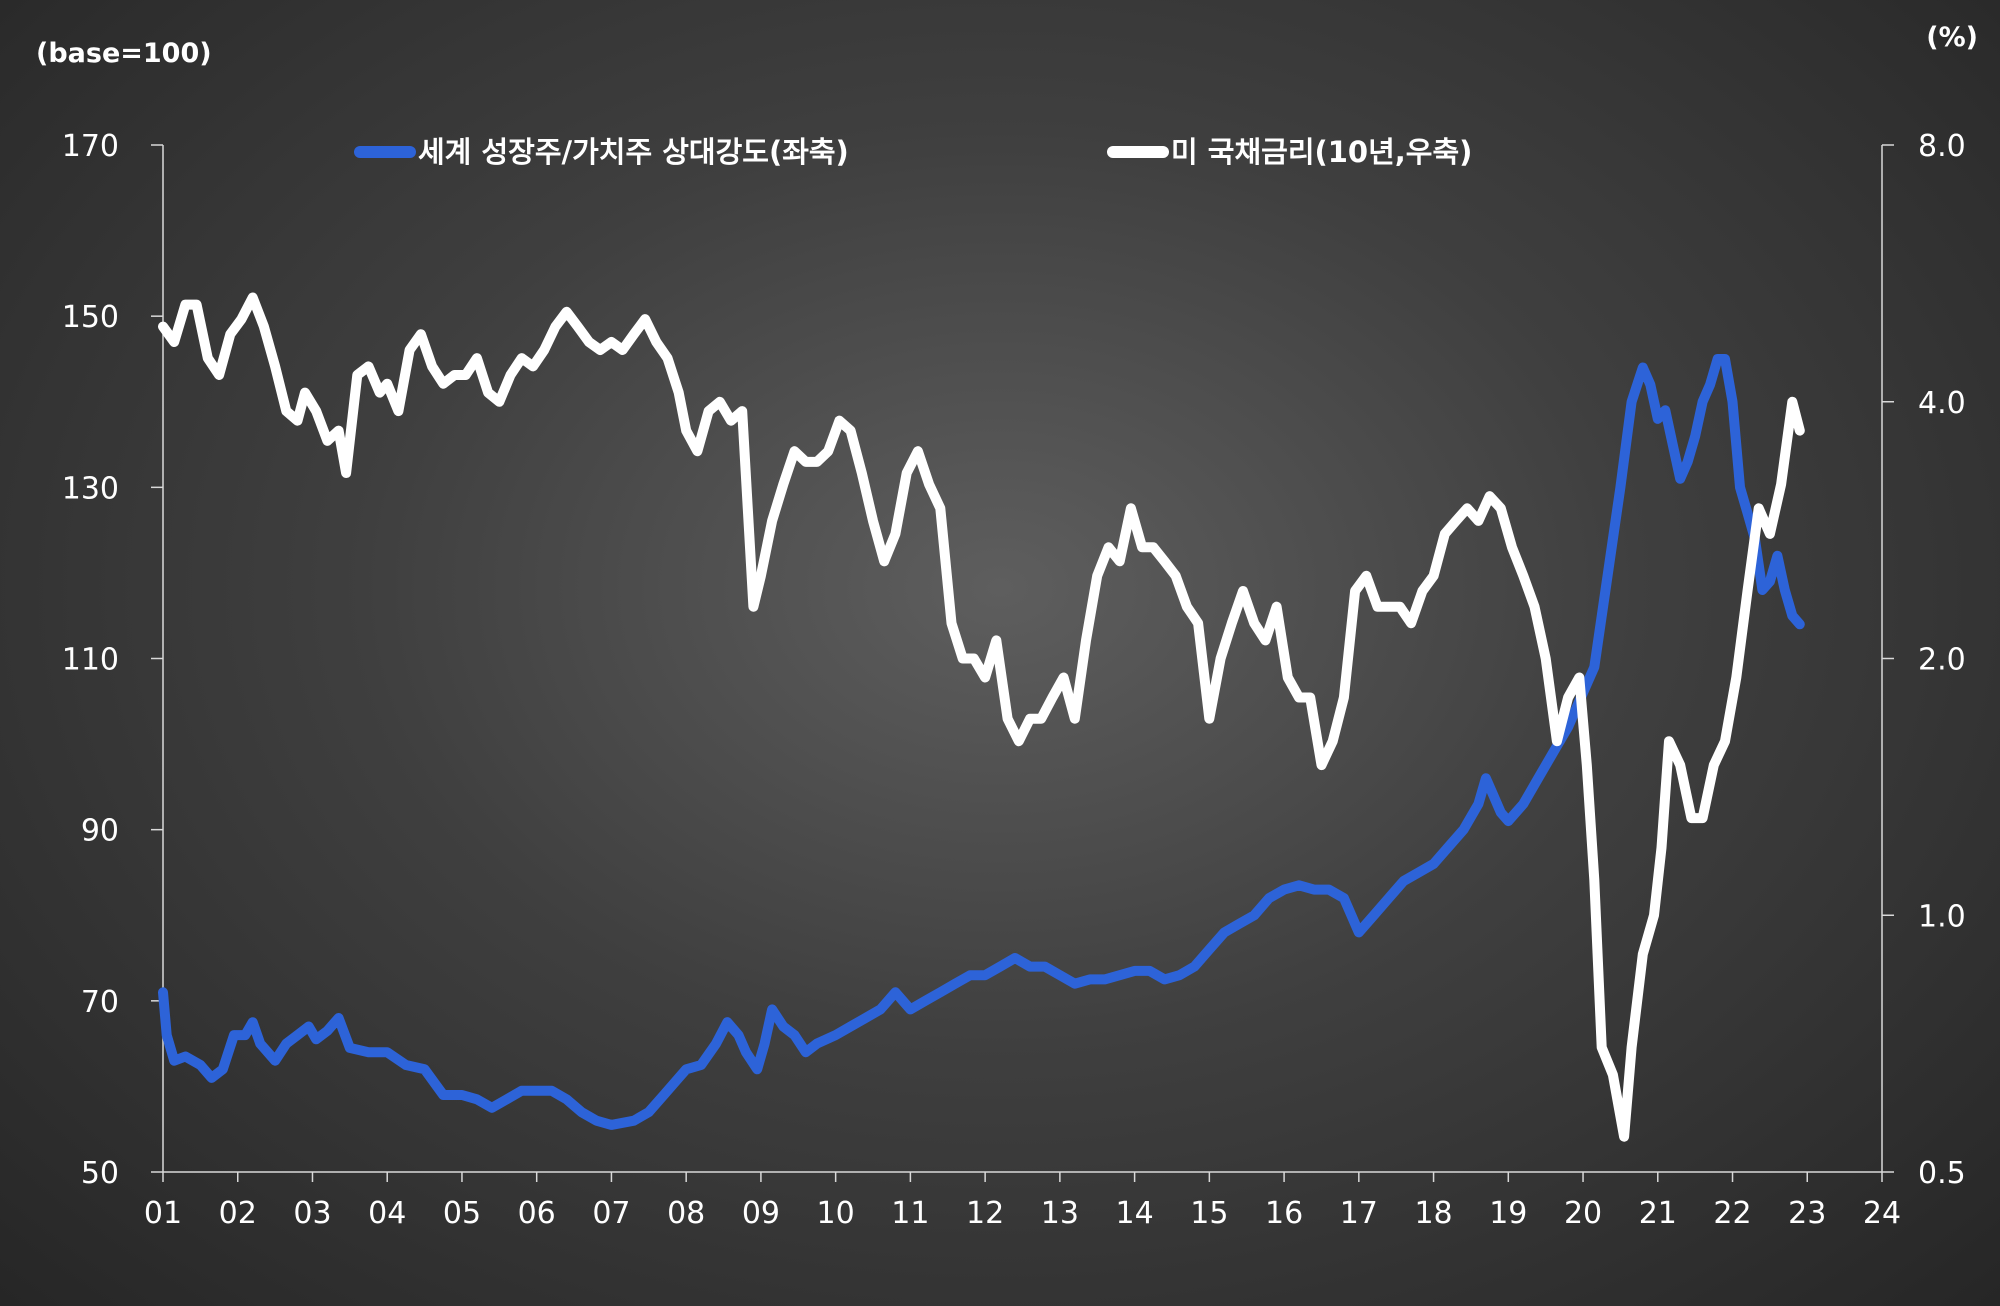 This screenshot has height=1306, width=2000. Describe the element at coordinates (1433, 1213) in the screenshot. I see `x-tick-label: 18` at that location.